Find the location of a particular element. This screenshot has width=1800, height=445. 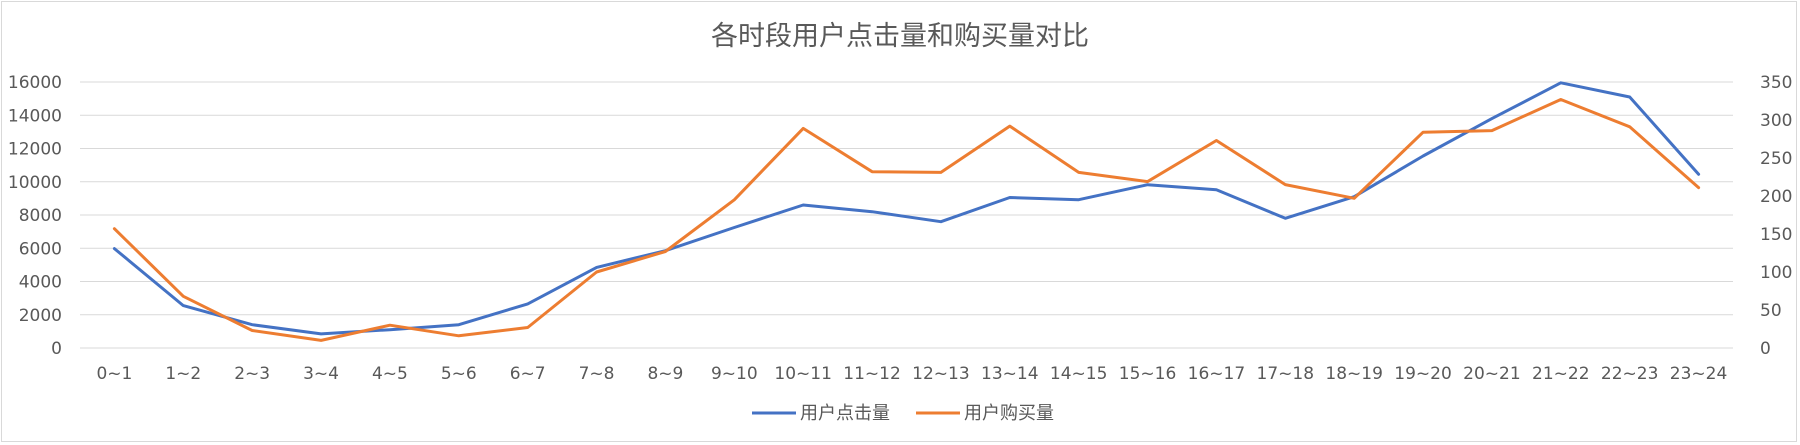

x-tick-label: 2~3 is located at coordinates (252, 374).